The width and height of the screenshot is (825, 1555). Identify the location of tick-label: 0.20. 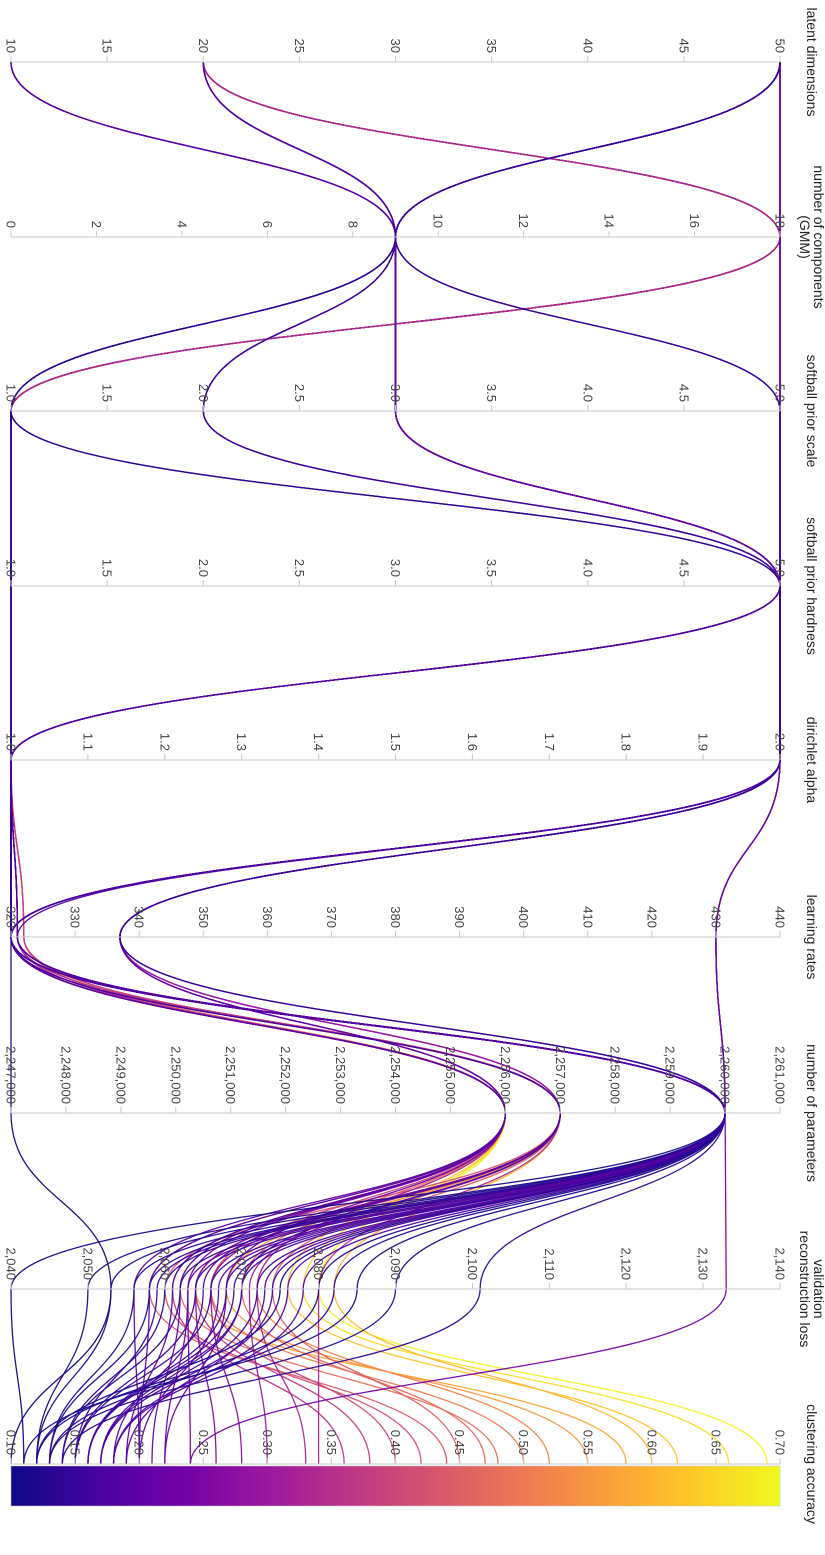
(139, 1442).